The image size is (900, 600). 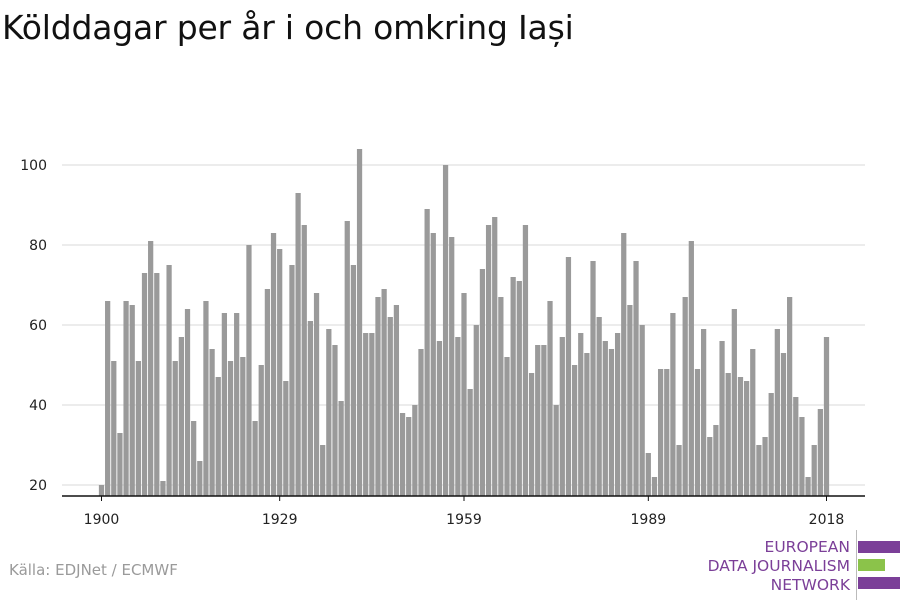 What do you see at coordinates (288, 27) in the screenshot?
I see `chart-title: Kölddagar per år i och omkring Iași` at bounding box center [288, 27].